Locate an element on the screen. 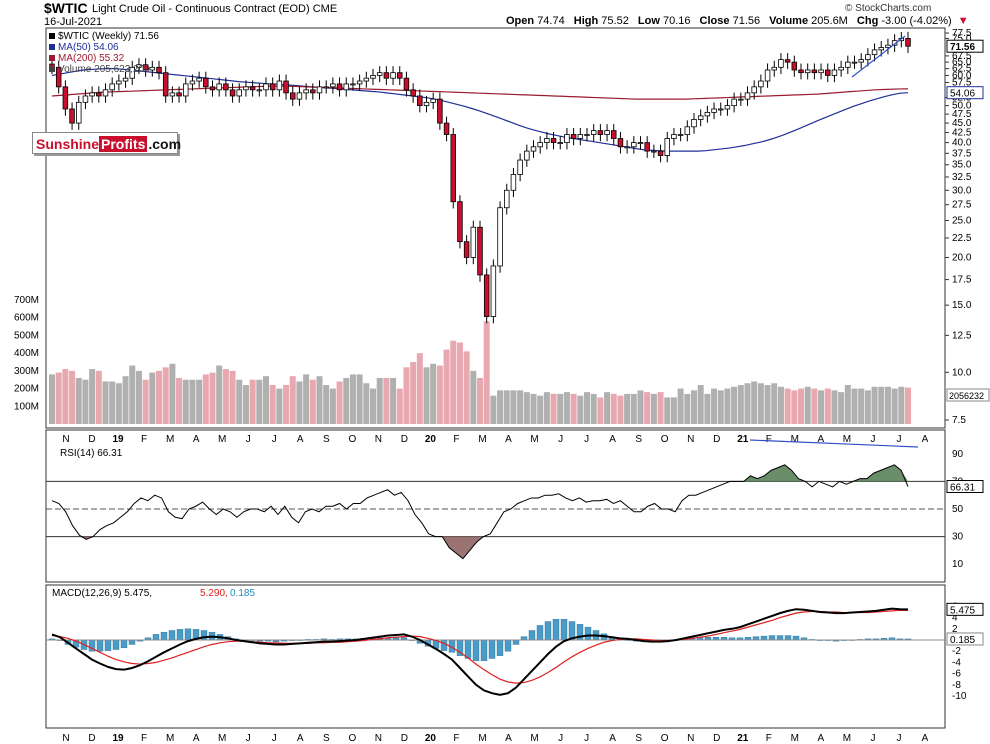 Image resolution: width=990 pixels, height=744 pixels. legend-swatch is located at coordinates (52, 58).